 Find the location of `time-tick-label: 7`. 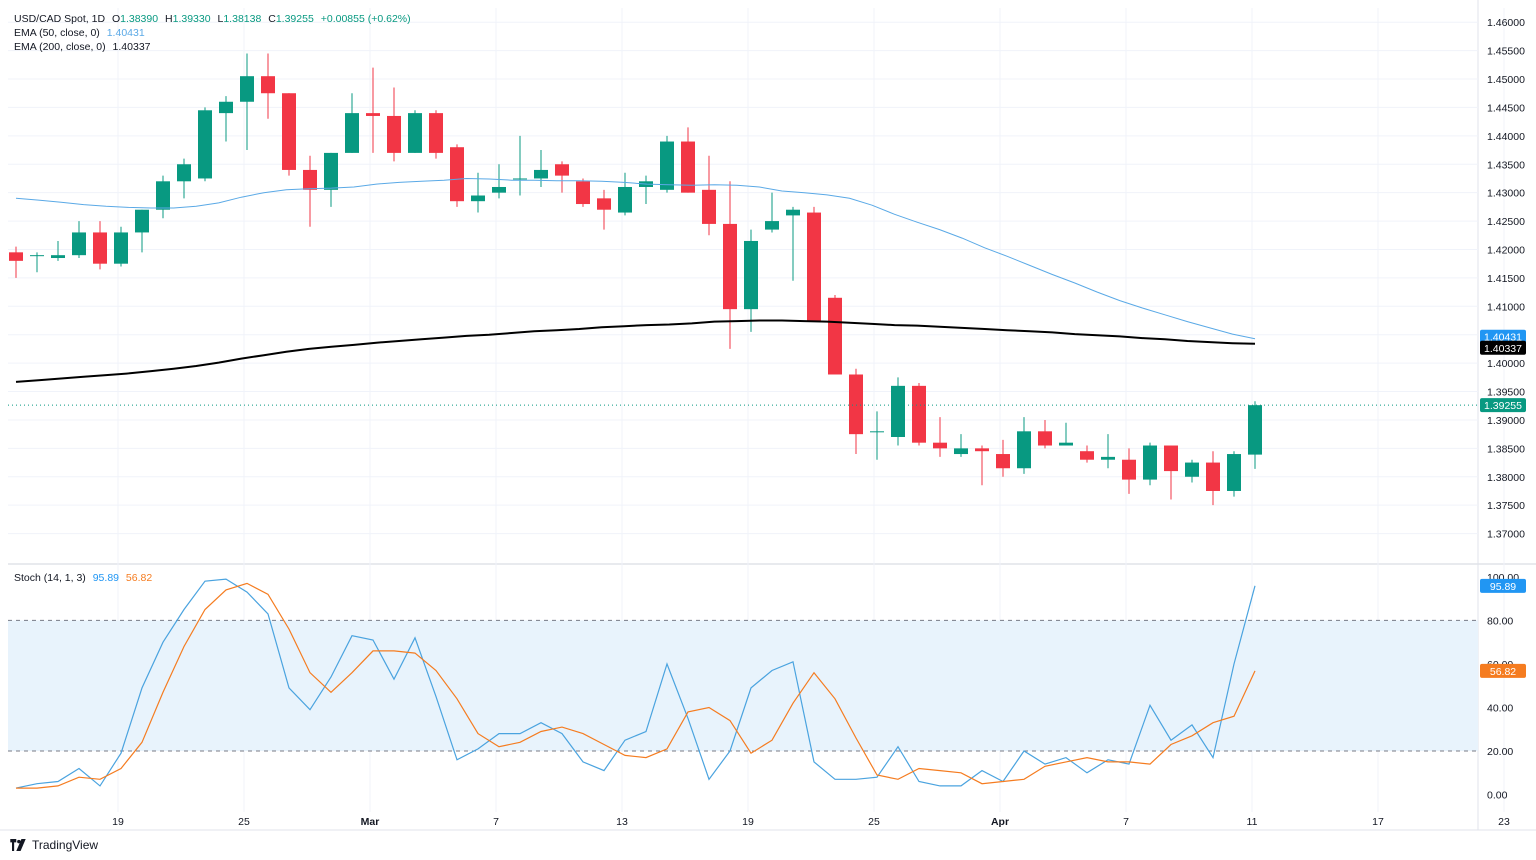

time-tick-label: 7 is located at coordinates (1126, 822).